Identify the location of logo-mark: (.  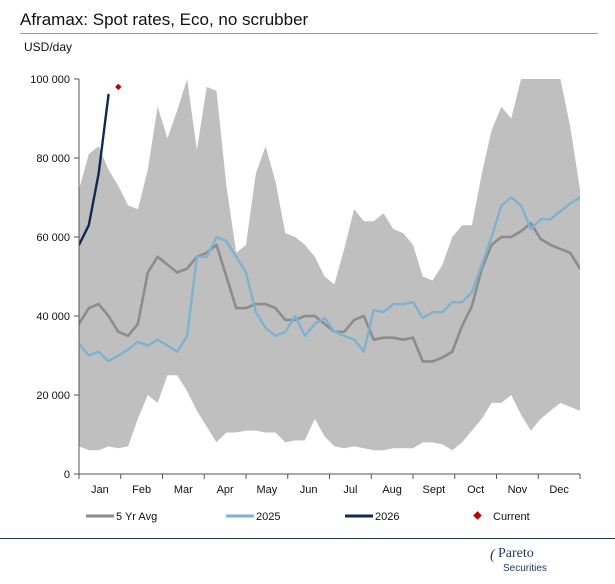
(492, 555).